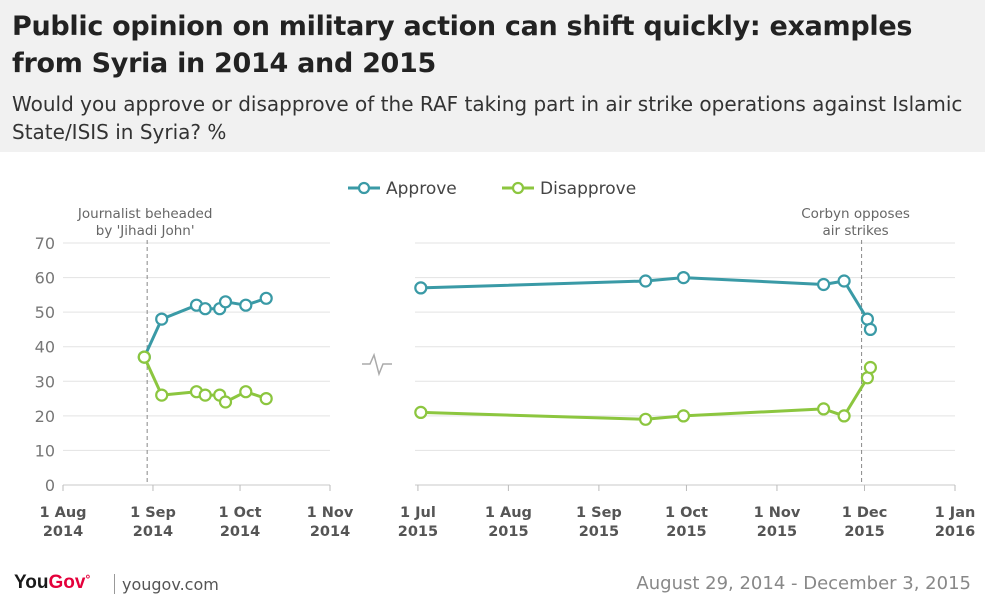 This screenshot has width=985, height=600. I want to click on legend-marker-disapprove, so click(518, 188).